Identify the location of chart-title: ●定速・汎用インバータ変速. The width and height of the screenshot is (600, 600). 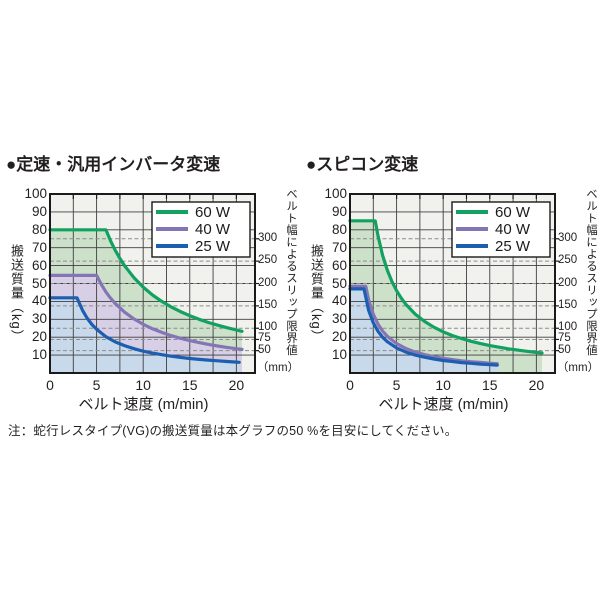
(113, 164).